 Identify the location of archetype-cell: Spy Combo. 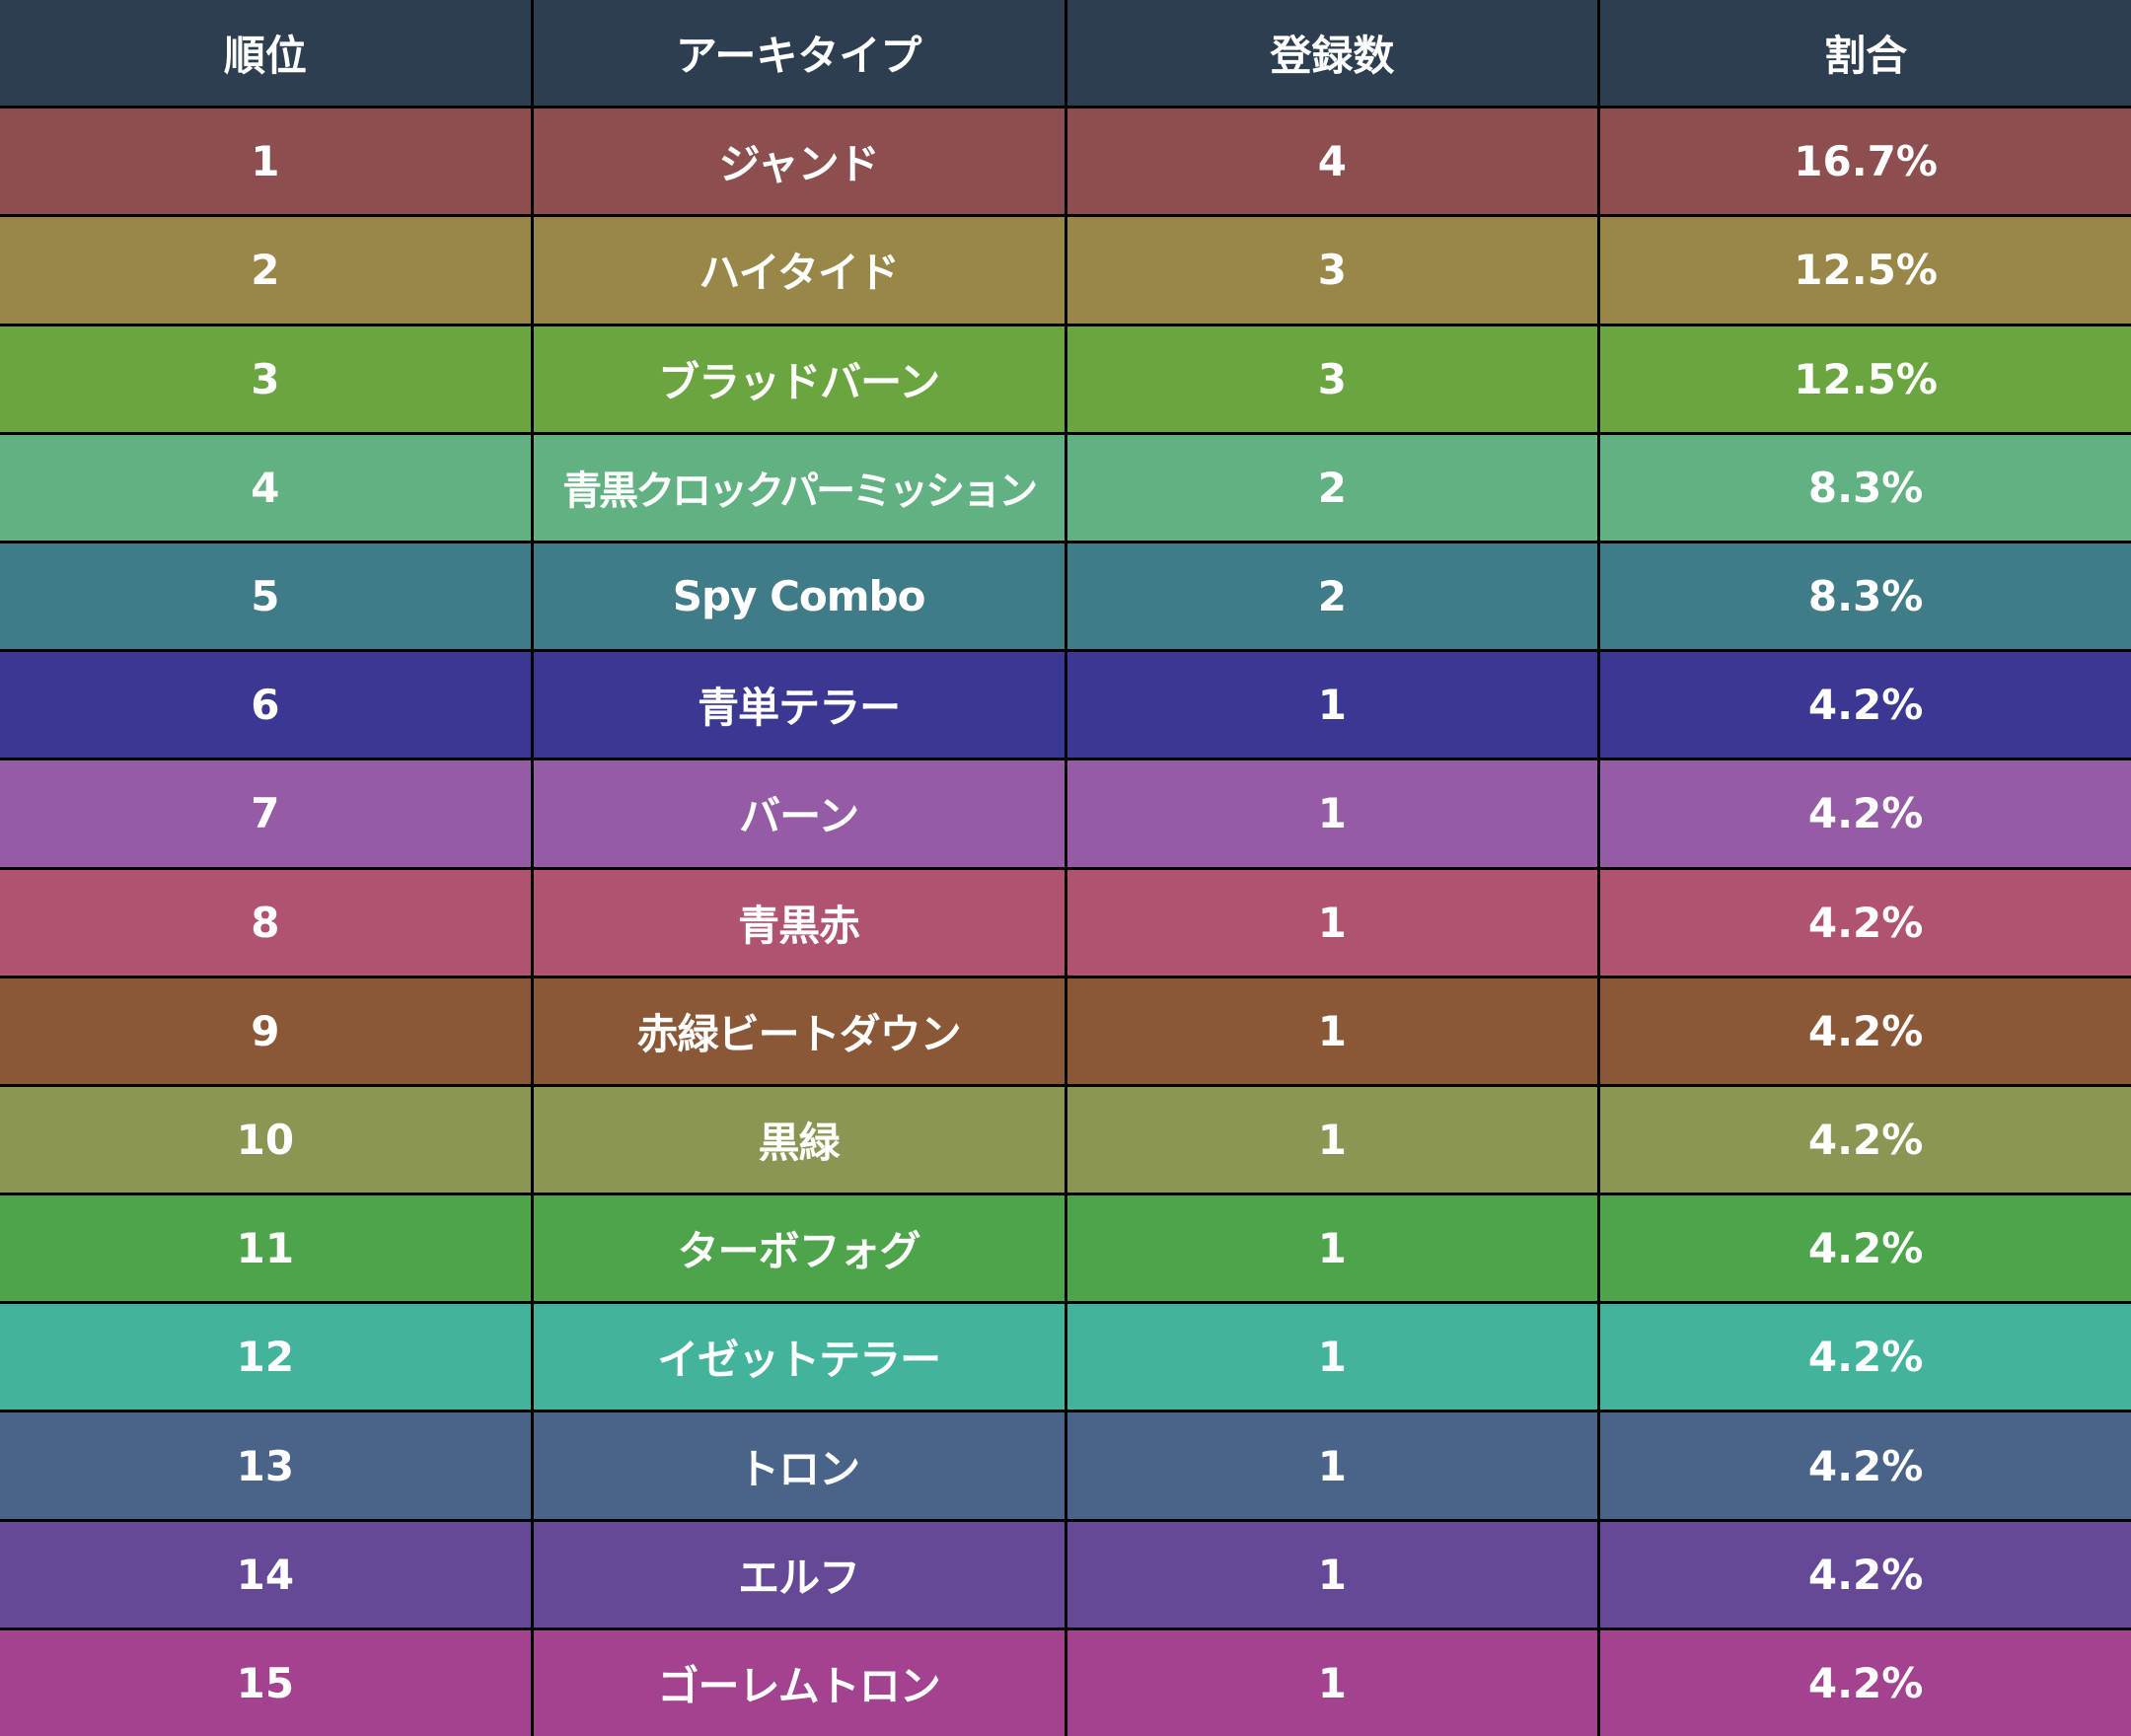
(799, 596).